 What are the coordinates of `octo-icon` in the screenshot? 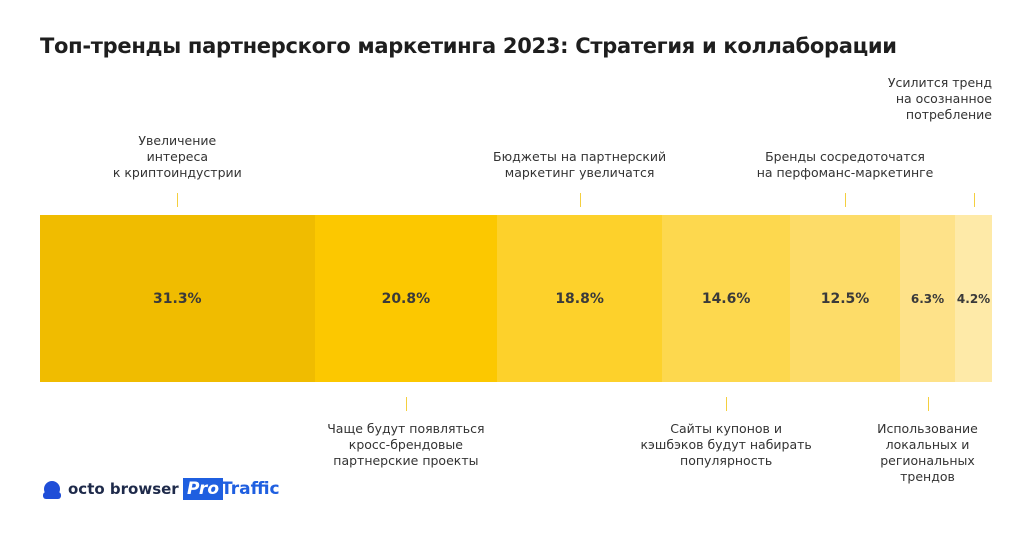 It's located at (52, 490).